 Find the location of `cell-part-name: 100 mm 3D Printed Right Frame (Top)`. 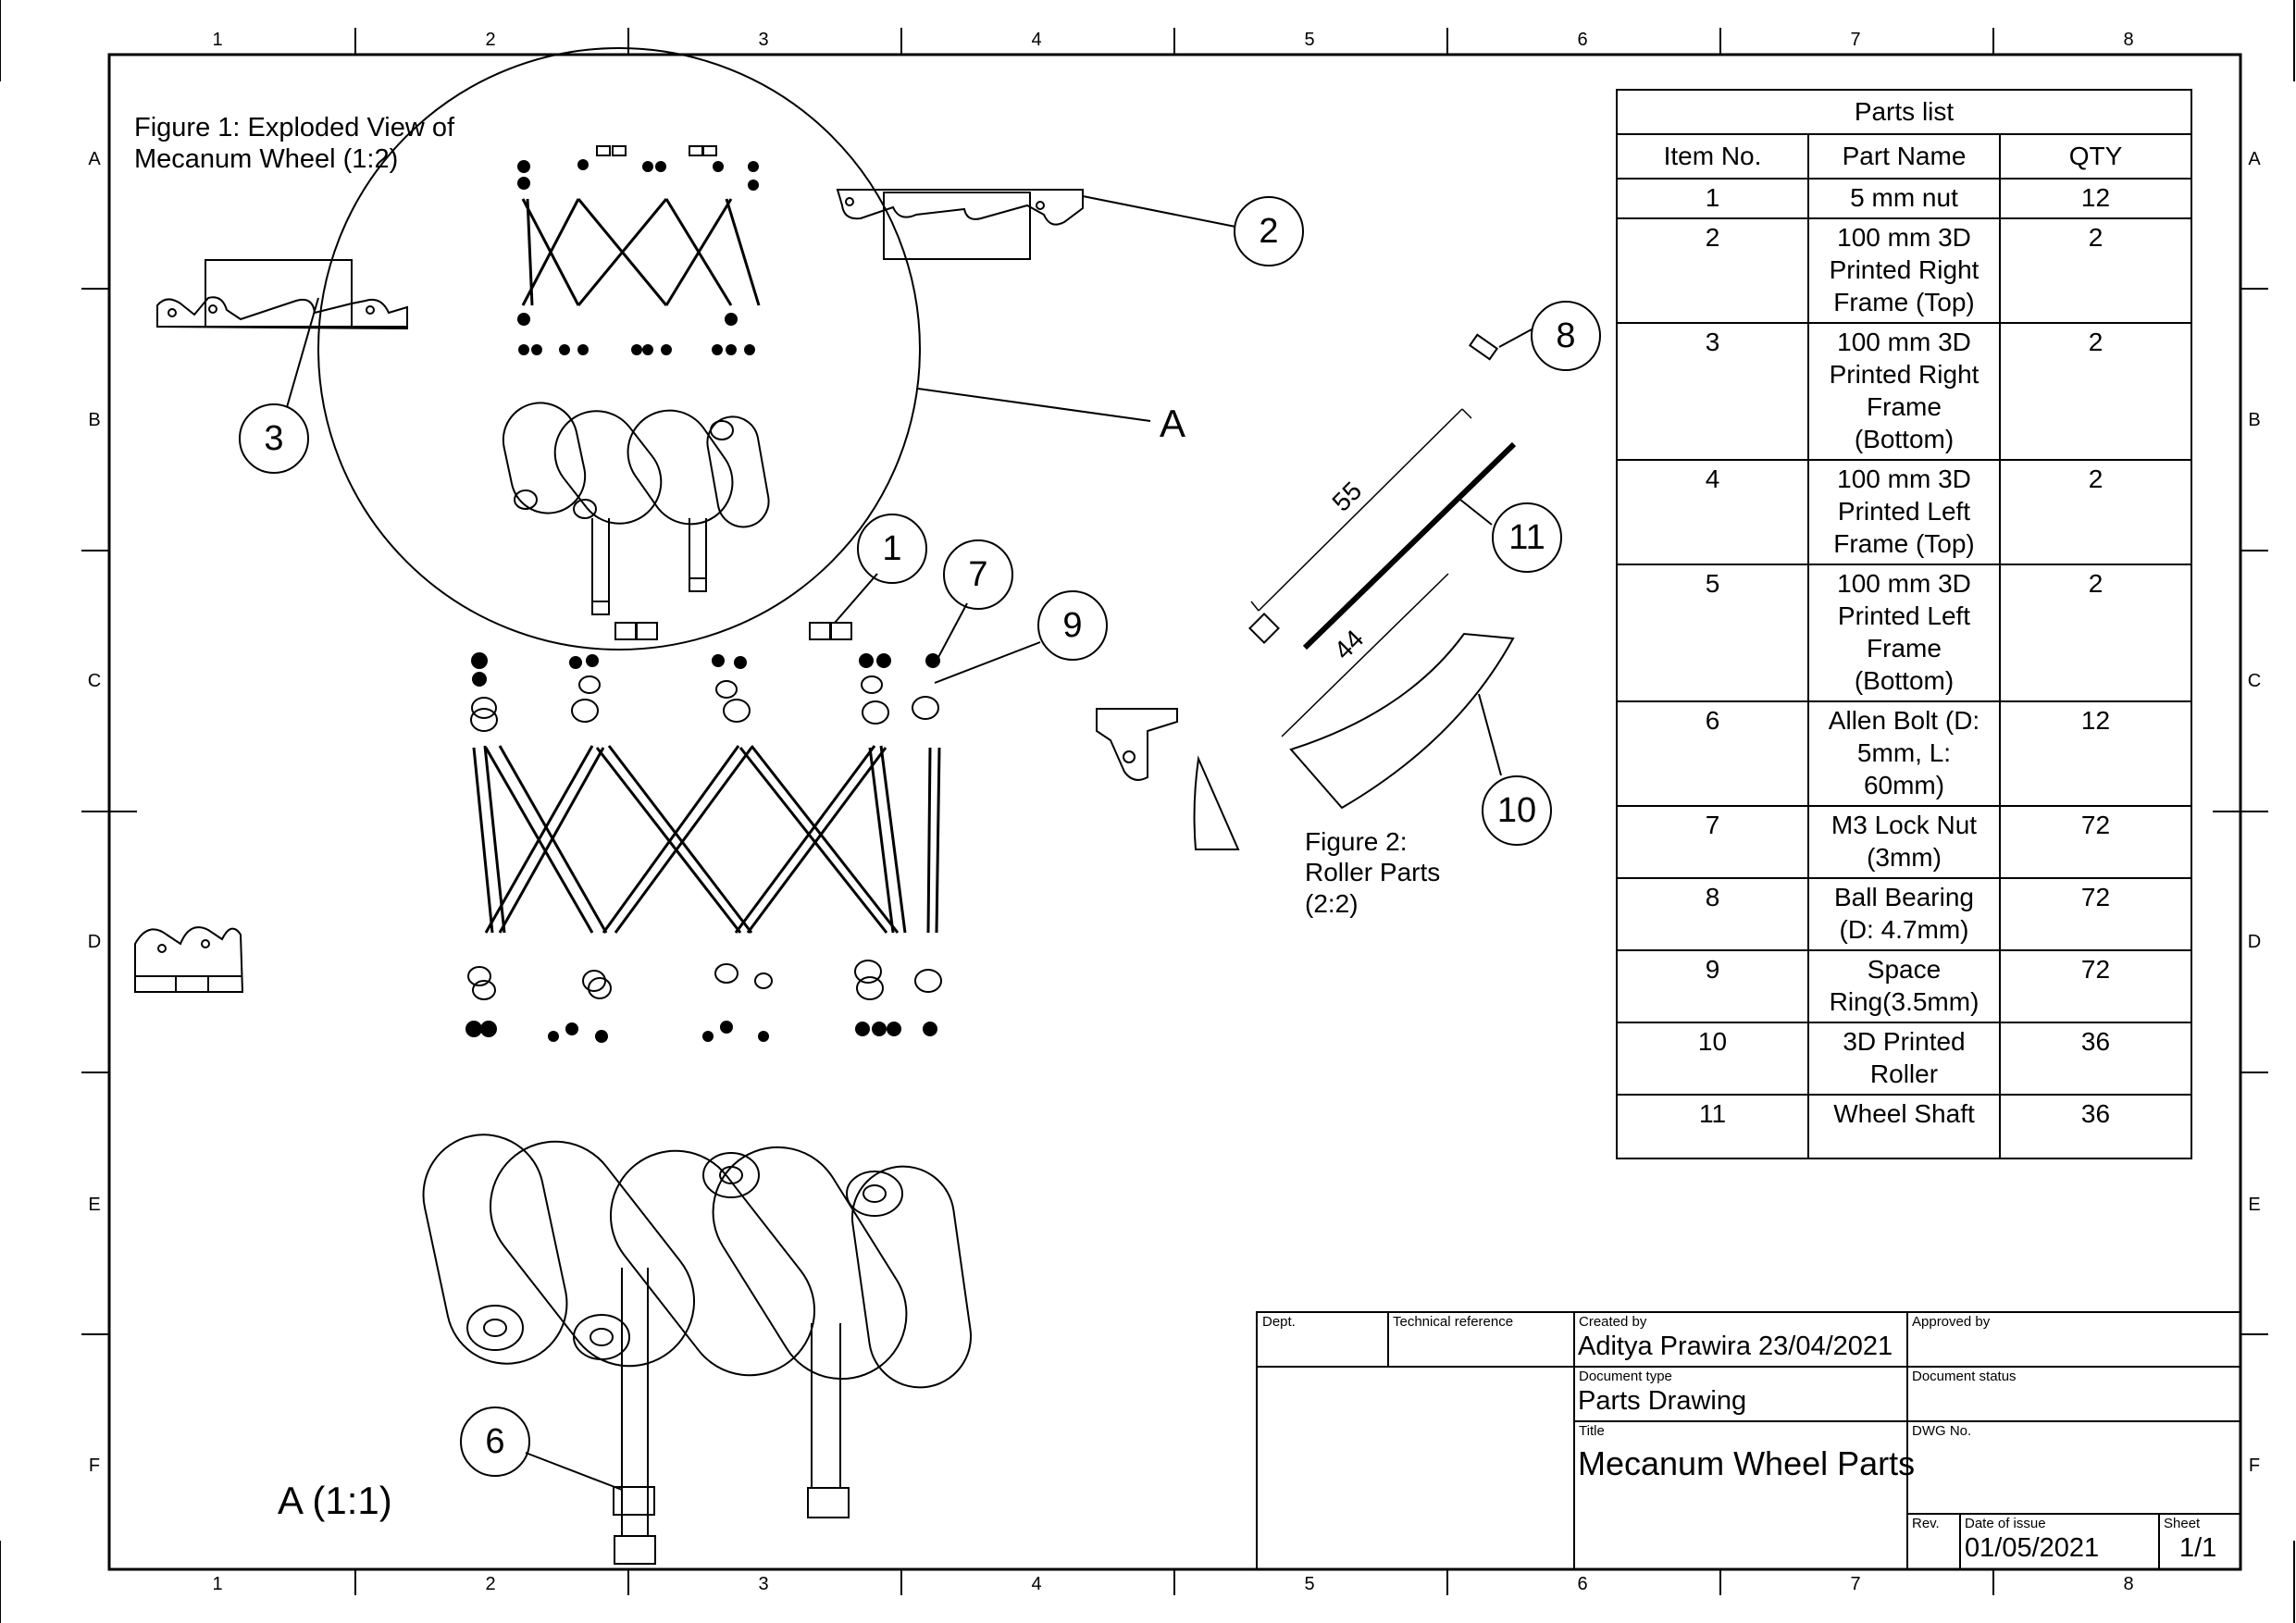

cell-part-name: 100 mm 3D Printed Right Frame (Top) is located at coordinates (1904, 270).